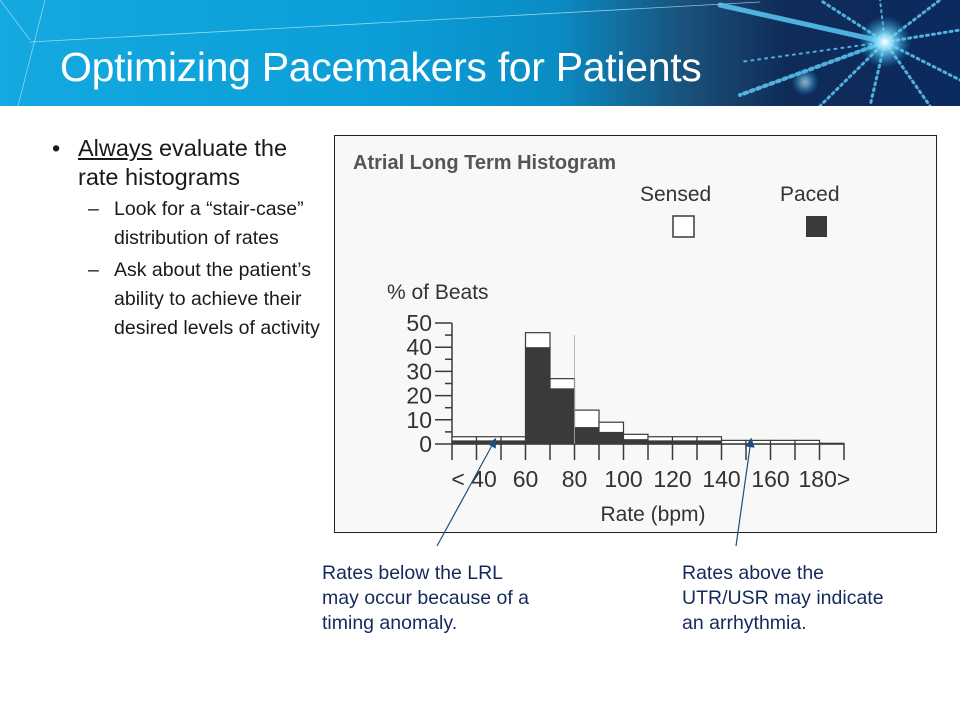  Describe the element at coordinates (419, 347) in the screenshot. I see `y-tick-label: 40` at that location.